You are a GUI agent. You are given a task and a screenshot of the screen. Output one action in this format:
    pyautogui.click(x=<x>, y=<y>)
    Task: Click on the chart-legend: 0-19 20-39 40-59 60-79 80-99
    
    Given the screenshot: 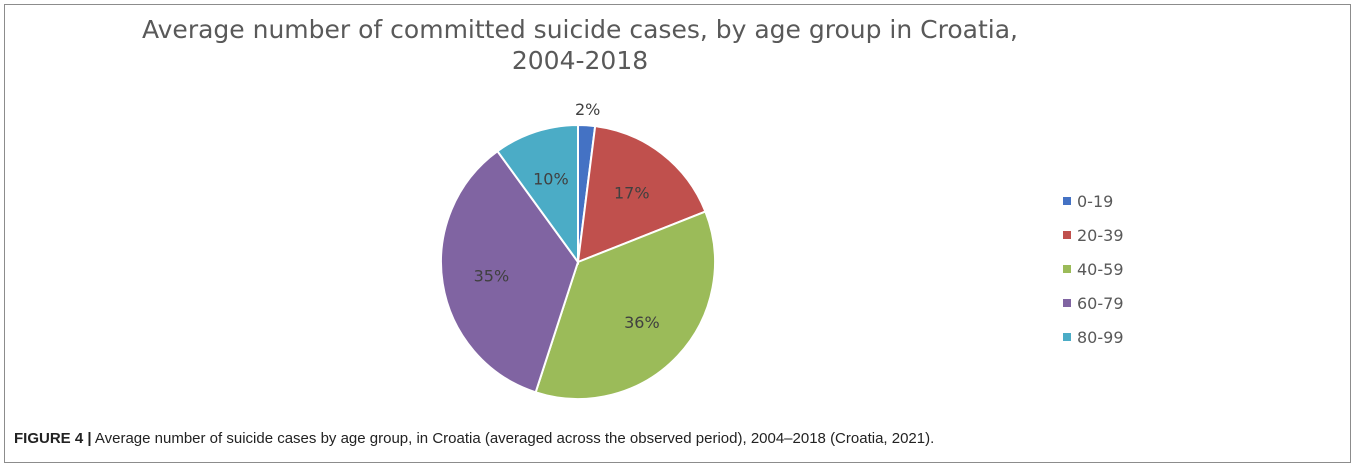 What is the action you would take?
    pyautogui.click(x=1093, y=269)
    